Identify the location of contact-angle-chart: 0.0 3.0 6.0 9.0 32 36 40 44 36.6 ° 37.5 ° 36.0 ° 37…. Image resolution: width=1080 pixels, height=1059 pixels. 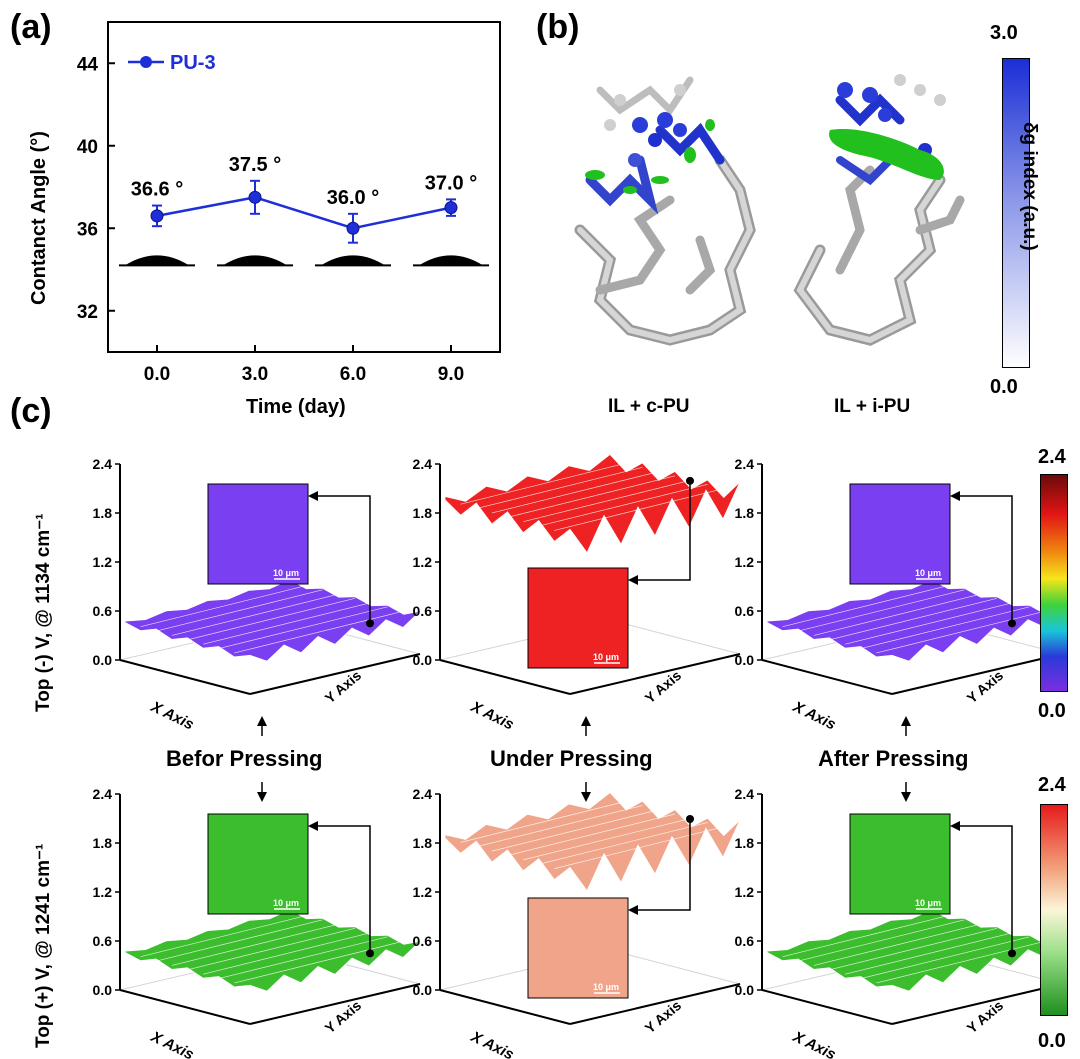
(289, 203).